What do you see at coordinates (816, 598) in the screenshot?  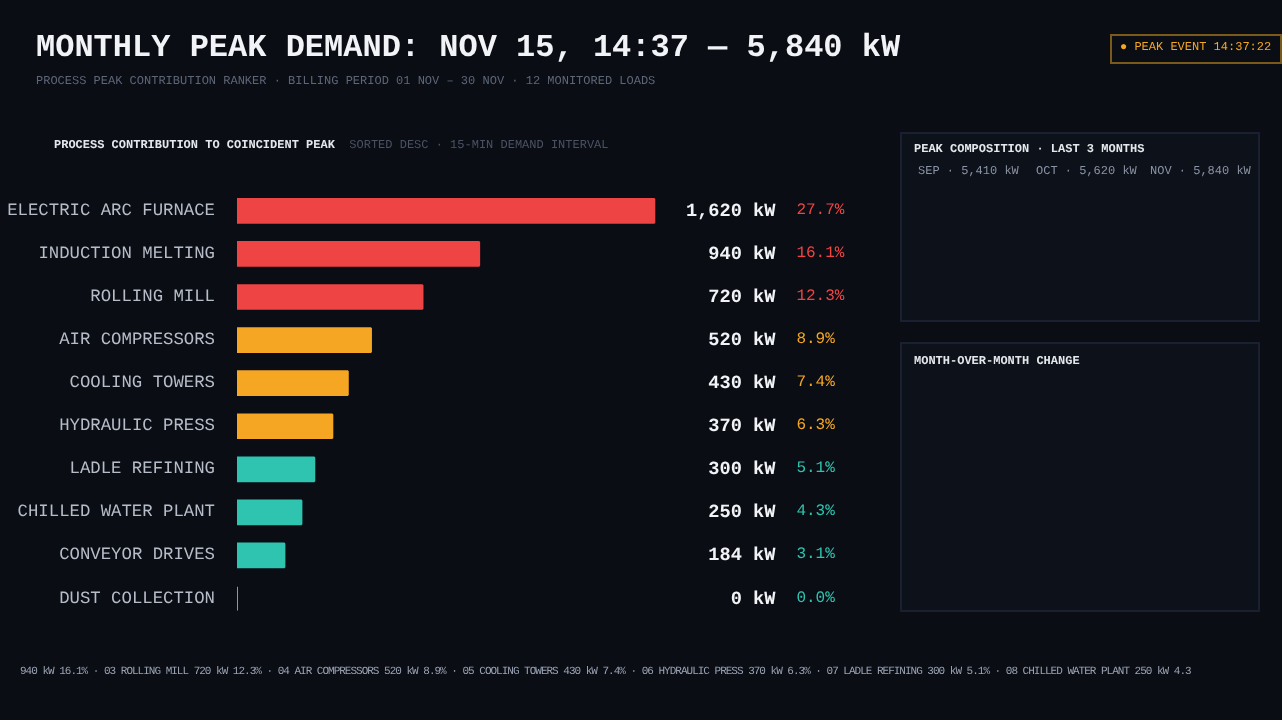 I see `text: 0.0%` at bounding box center [816, 598].